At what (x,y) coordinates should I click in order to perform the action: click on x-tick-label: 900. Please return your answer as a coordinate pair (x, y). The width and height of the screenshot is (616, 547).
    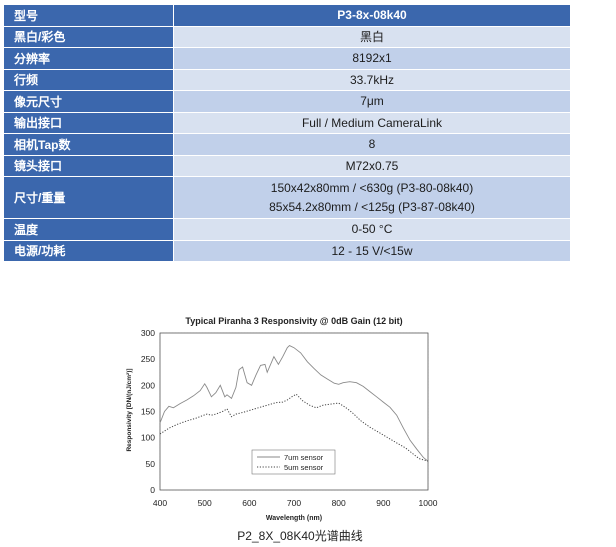
    Looking at the image, I should click on (383, 503).